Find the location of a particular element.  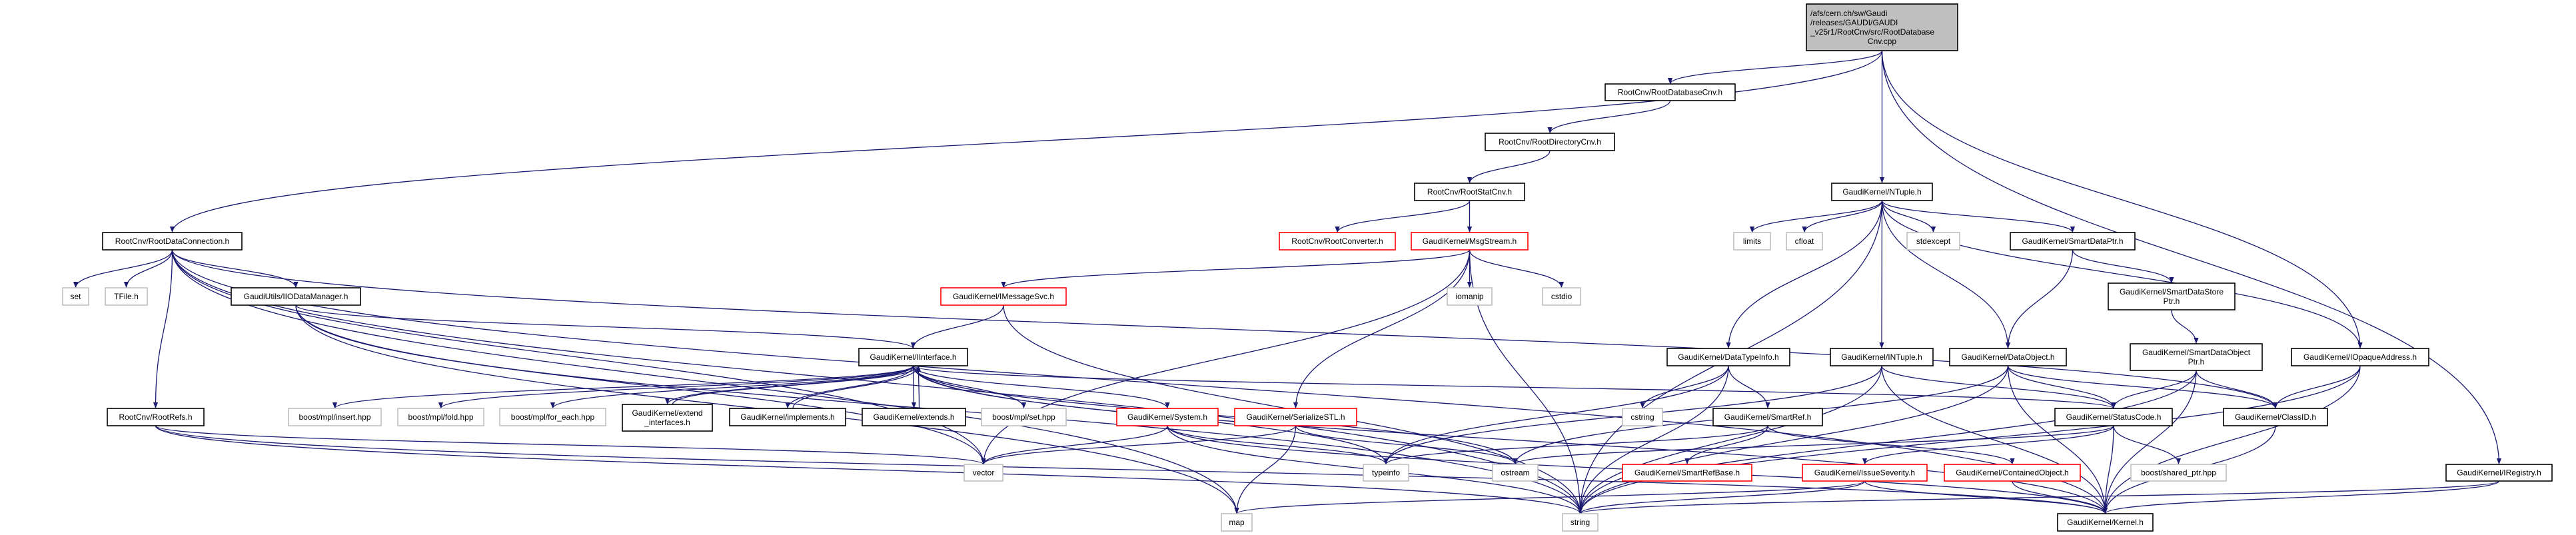

node-label: GaudiKernel/SmartDataPtr.h is located at coordinates (2072, 241).